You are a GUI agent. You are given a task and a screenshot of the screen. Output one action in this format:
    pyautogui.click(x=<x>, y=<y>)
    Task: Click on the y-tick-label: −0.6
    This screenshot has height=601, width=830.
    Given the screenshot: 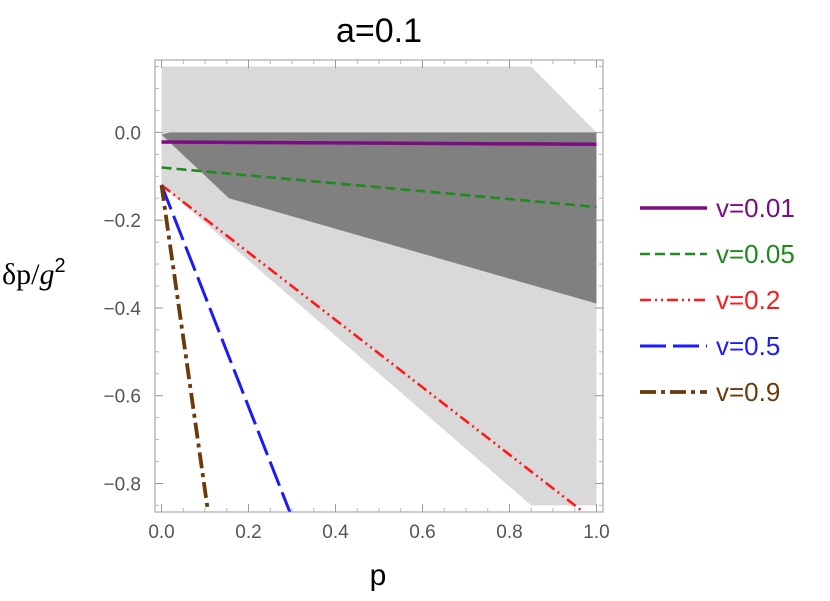 What is the action you would take?
    pyautogui.click(x=122, y=397)
    